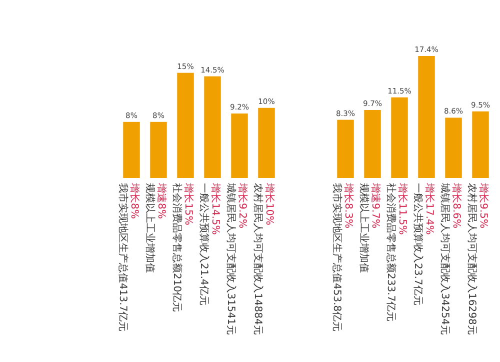  Describe the element at coordinates (258, 259) in the screenshot. I see `x-tick-label: 农村居民人均可支配收入14884元` at that location.